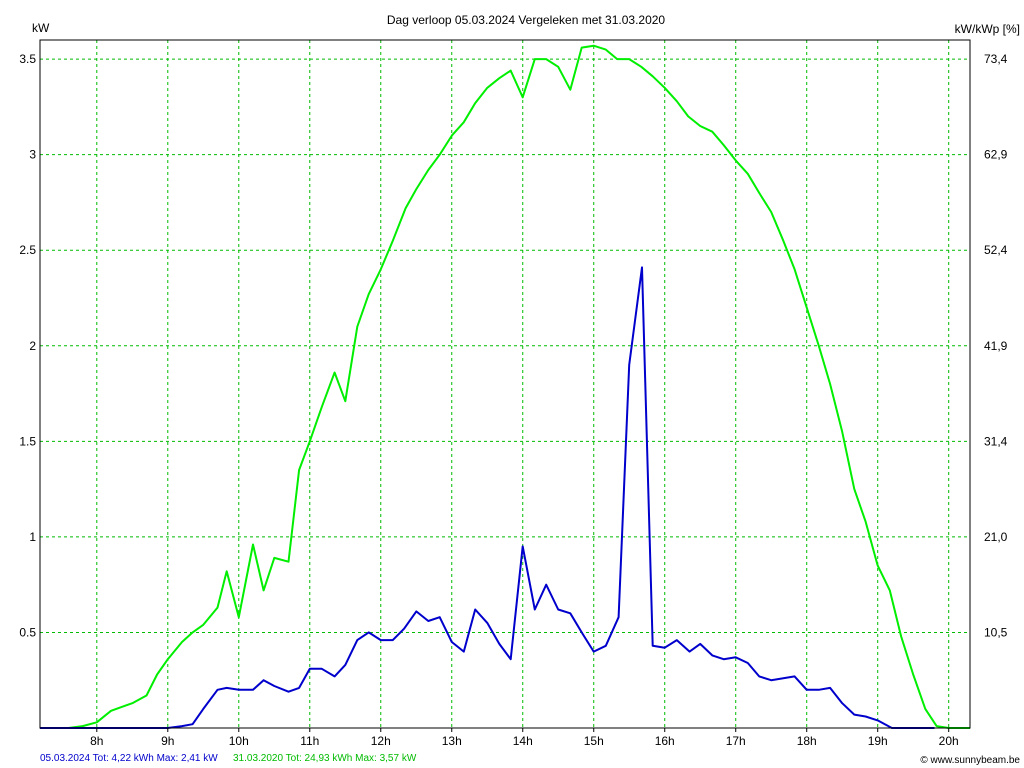 Image resolution: width=1024 pixels, height=768 pixels. I want to click on y-right-tick-31-4: 31,4, so click(996, 441).